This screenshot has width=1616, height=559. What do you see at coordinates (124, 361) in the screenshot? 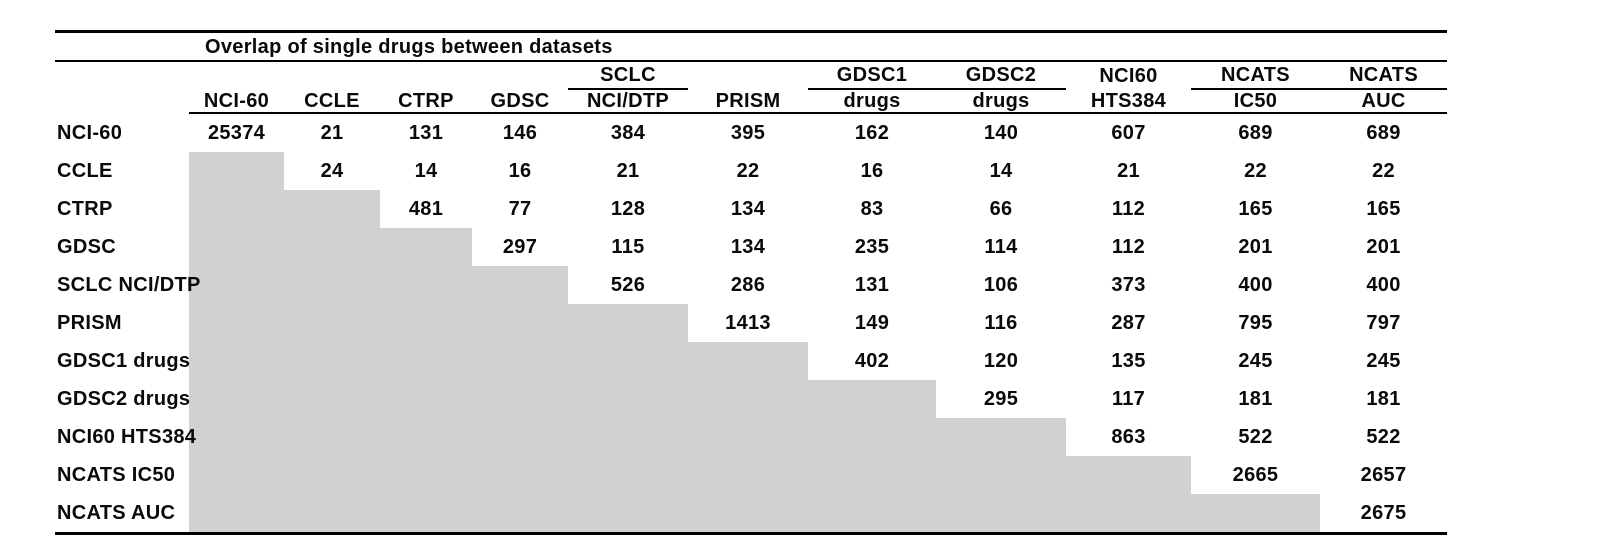
I see `row-label-gdsc1-drugs: GDSC1 drugs` at bounding box center [124, 361].